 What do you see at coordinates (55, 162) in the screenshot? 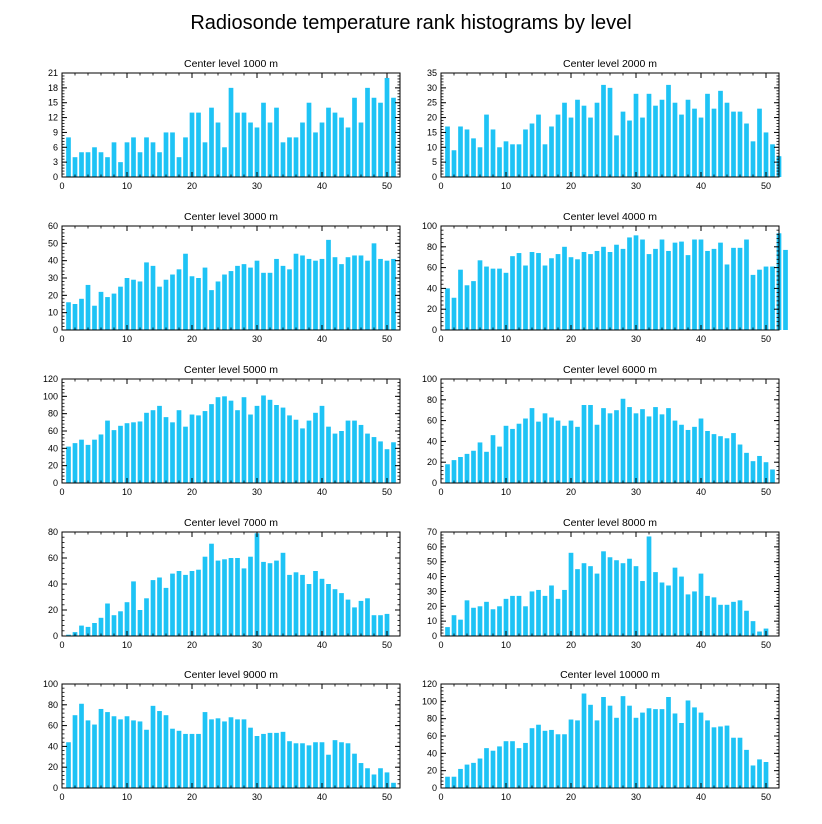
I see `y-tick-label: 3` at bounding box center [55, 162].